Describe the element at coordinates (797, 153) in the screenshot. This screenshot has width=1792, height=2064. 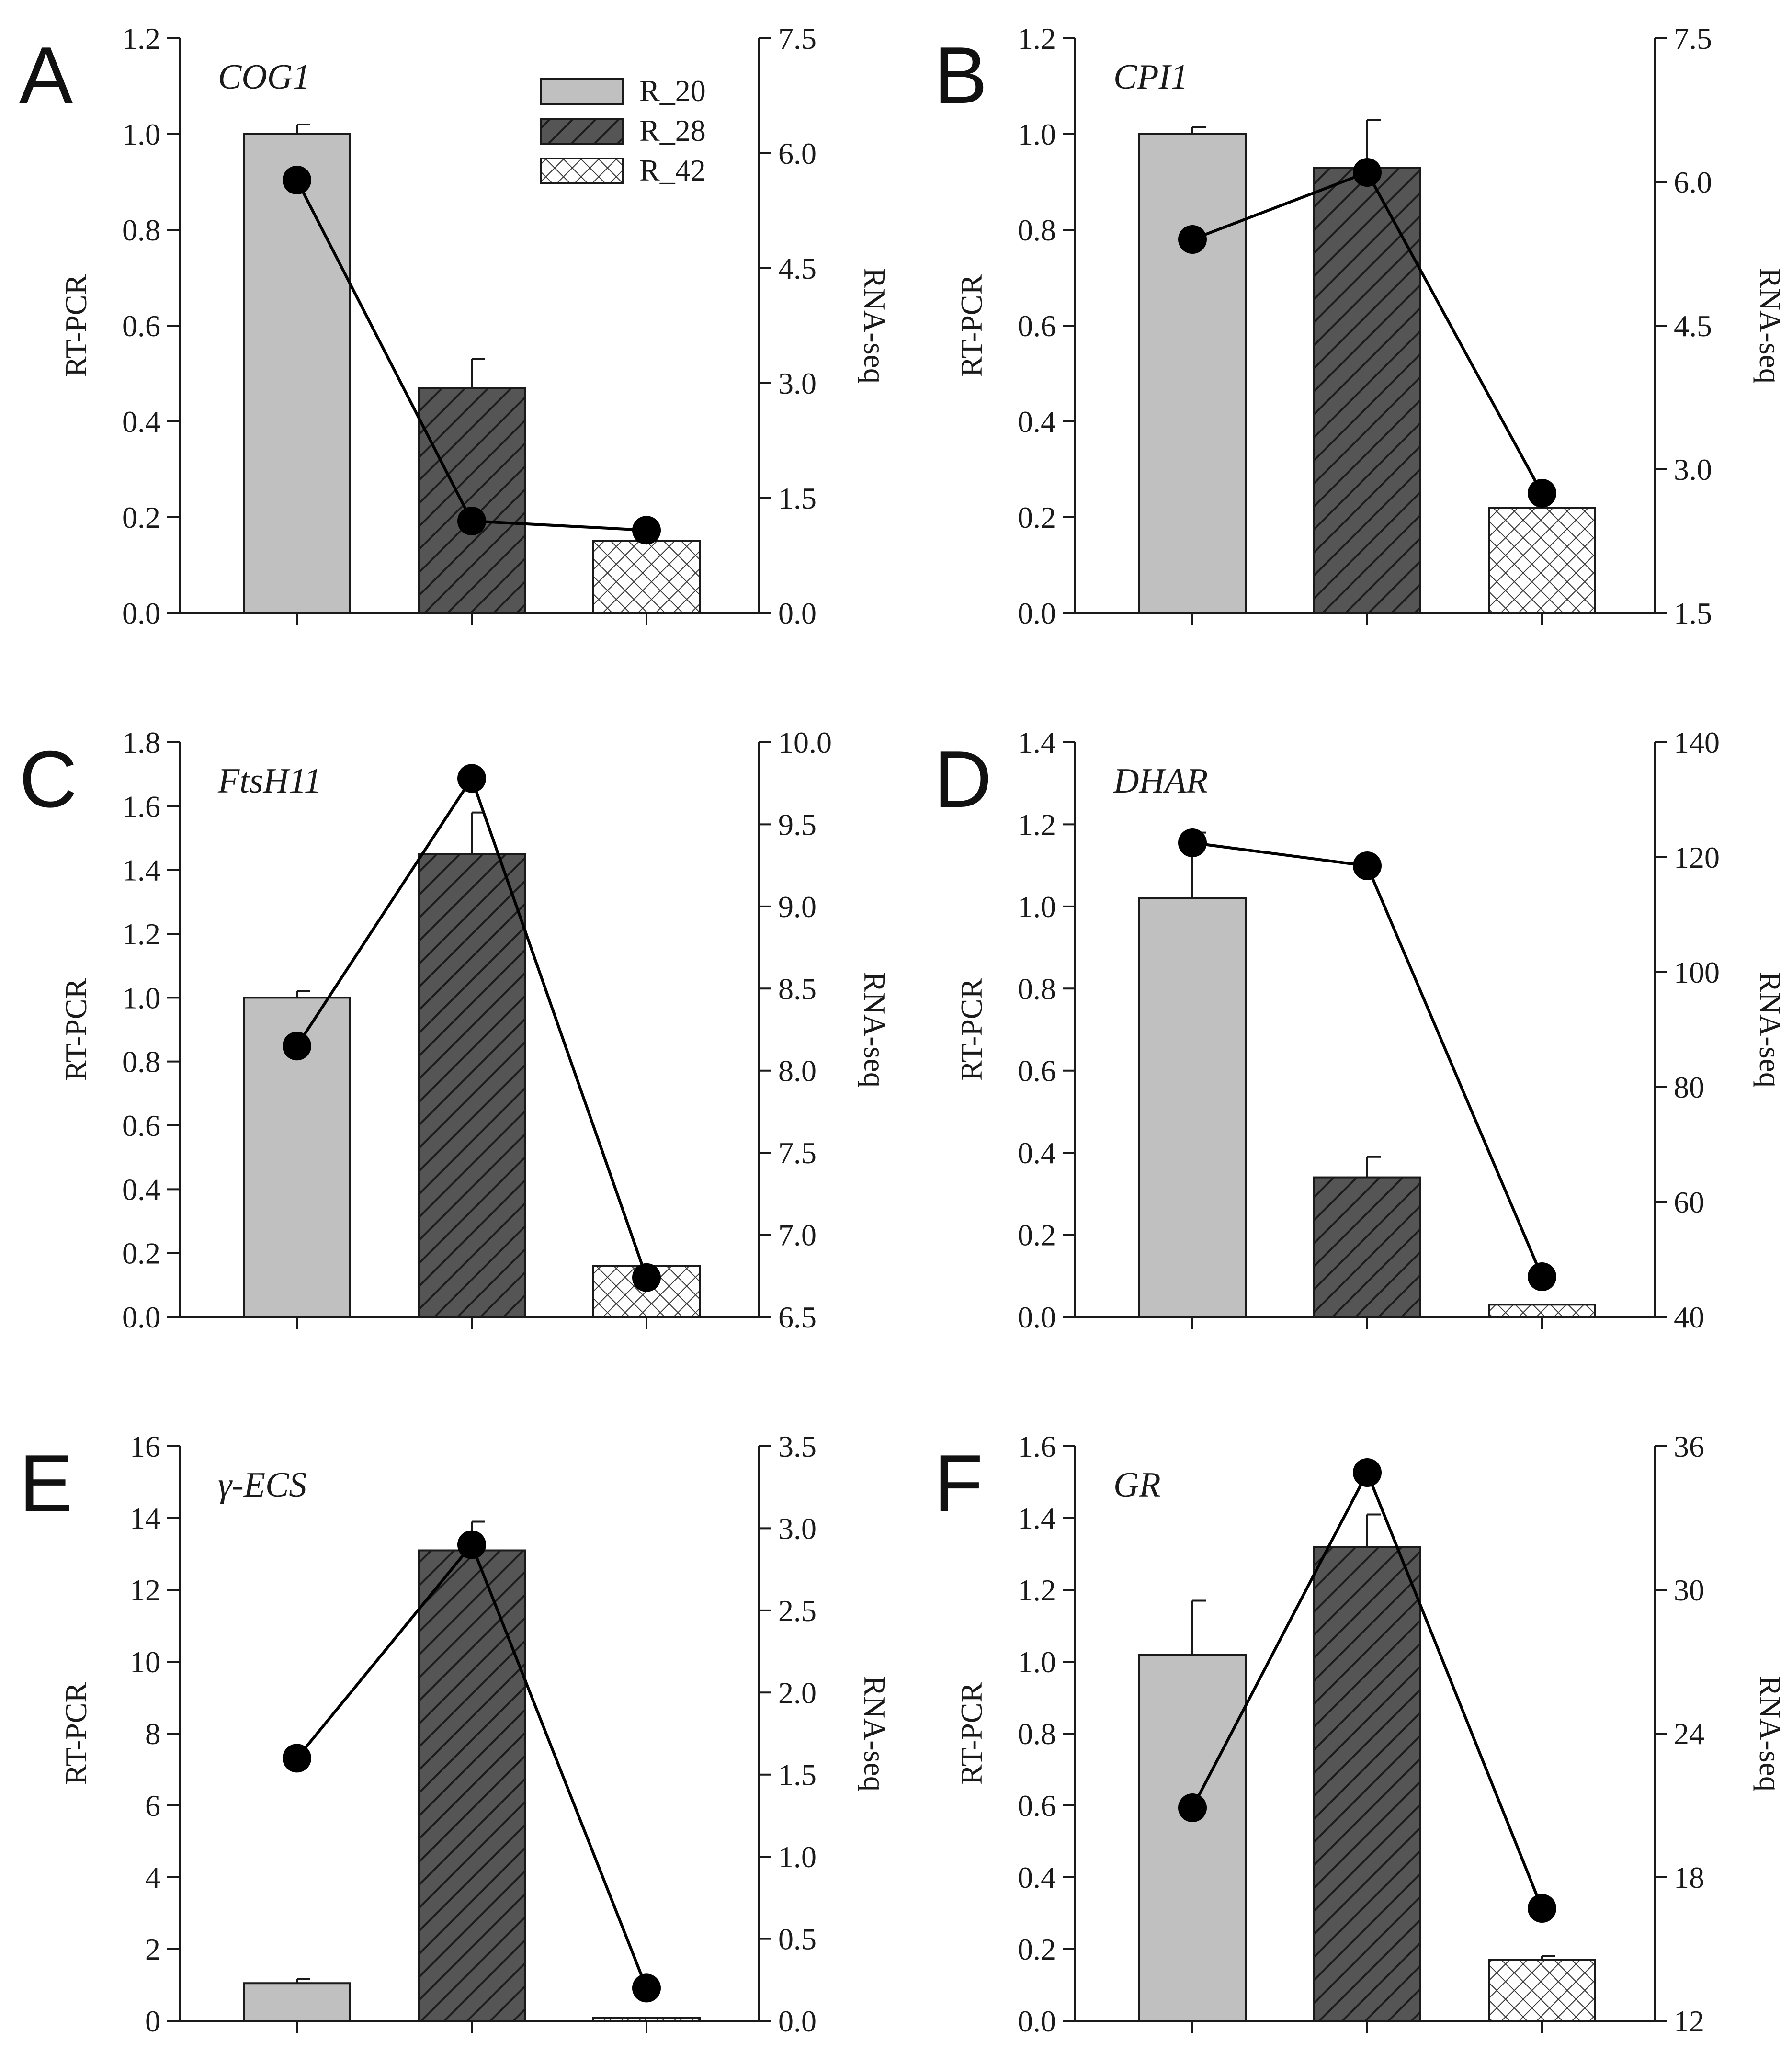
I see `y-right-tick-label: 6.0` at that location.